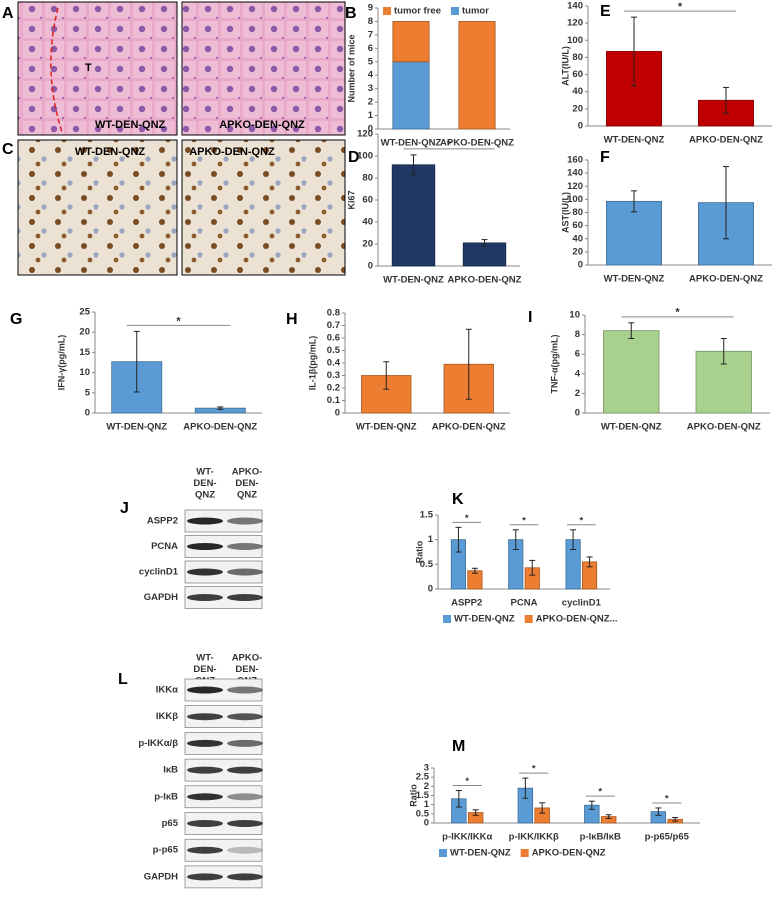  What do you see at coordinates (575, 6) in the screenshot?
I see `y-tick-label: 140` at bounding box center [575, 6].